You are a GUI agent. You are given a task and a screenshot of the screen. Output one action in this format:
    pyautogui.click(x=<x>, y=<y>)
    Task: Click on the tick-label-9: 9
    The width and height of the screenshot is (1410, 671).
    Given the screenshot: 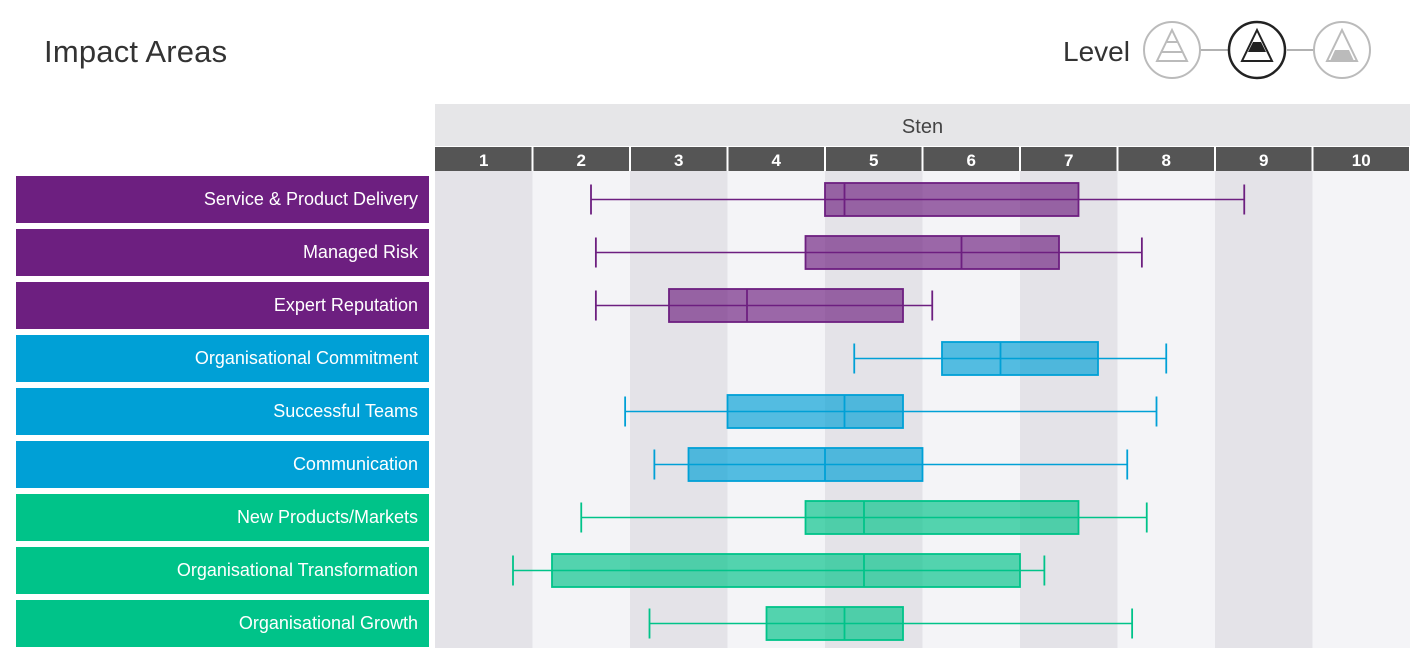 What is the action you would take?
    pyautogui.click(x=1263, y=160)
    